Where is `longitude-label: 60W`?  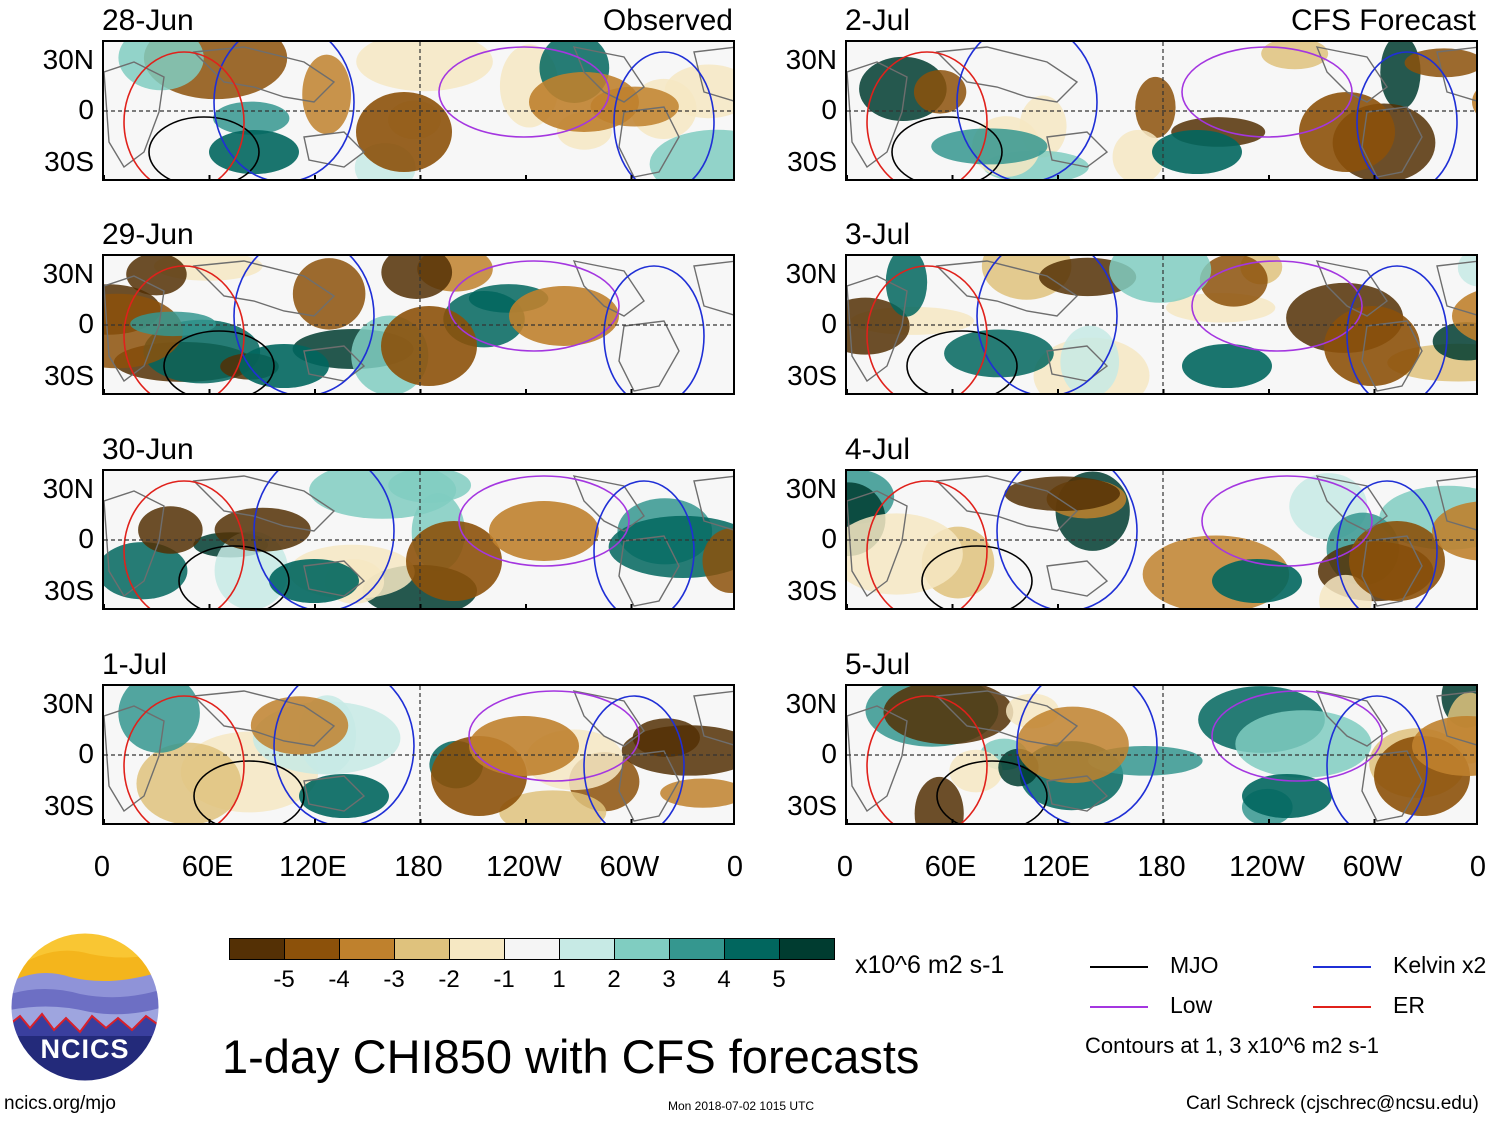 longitude-label: 60W is located at coordinates (629, 867).